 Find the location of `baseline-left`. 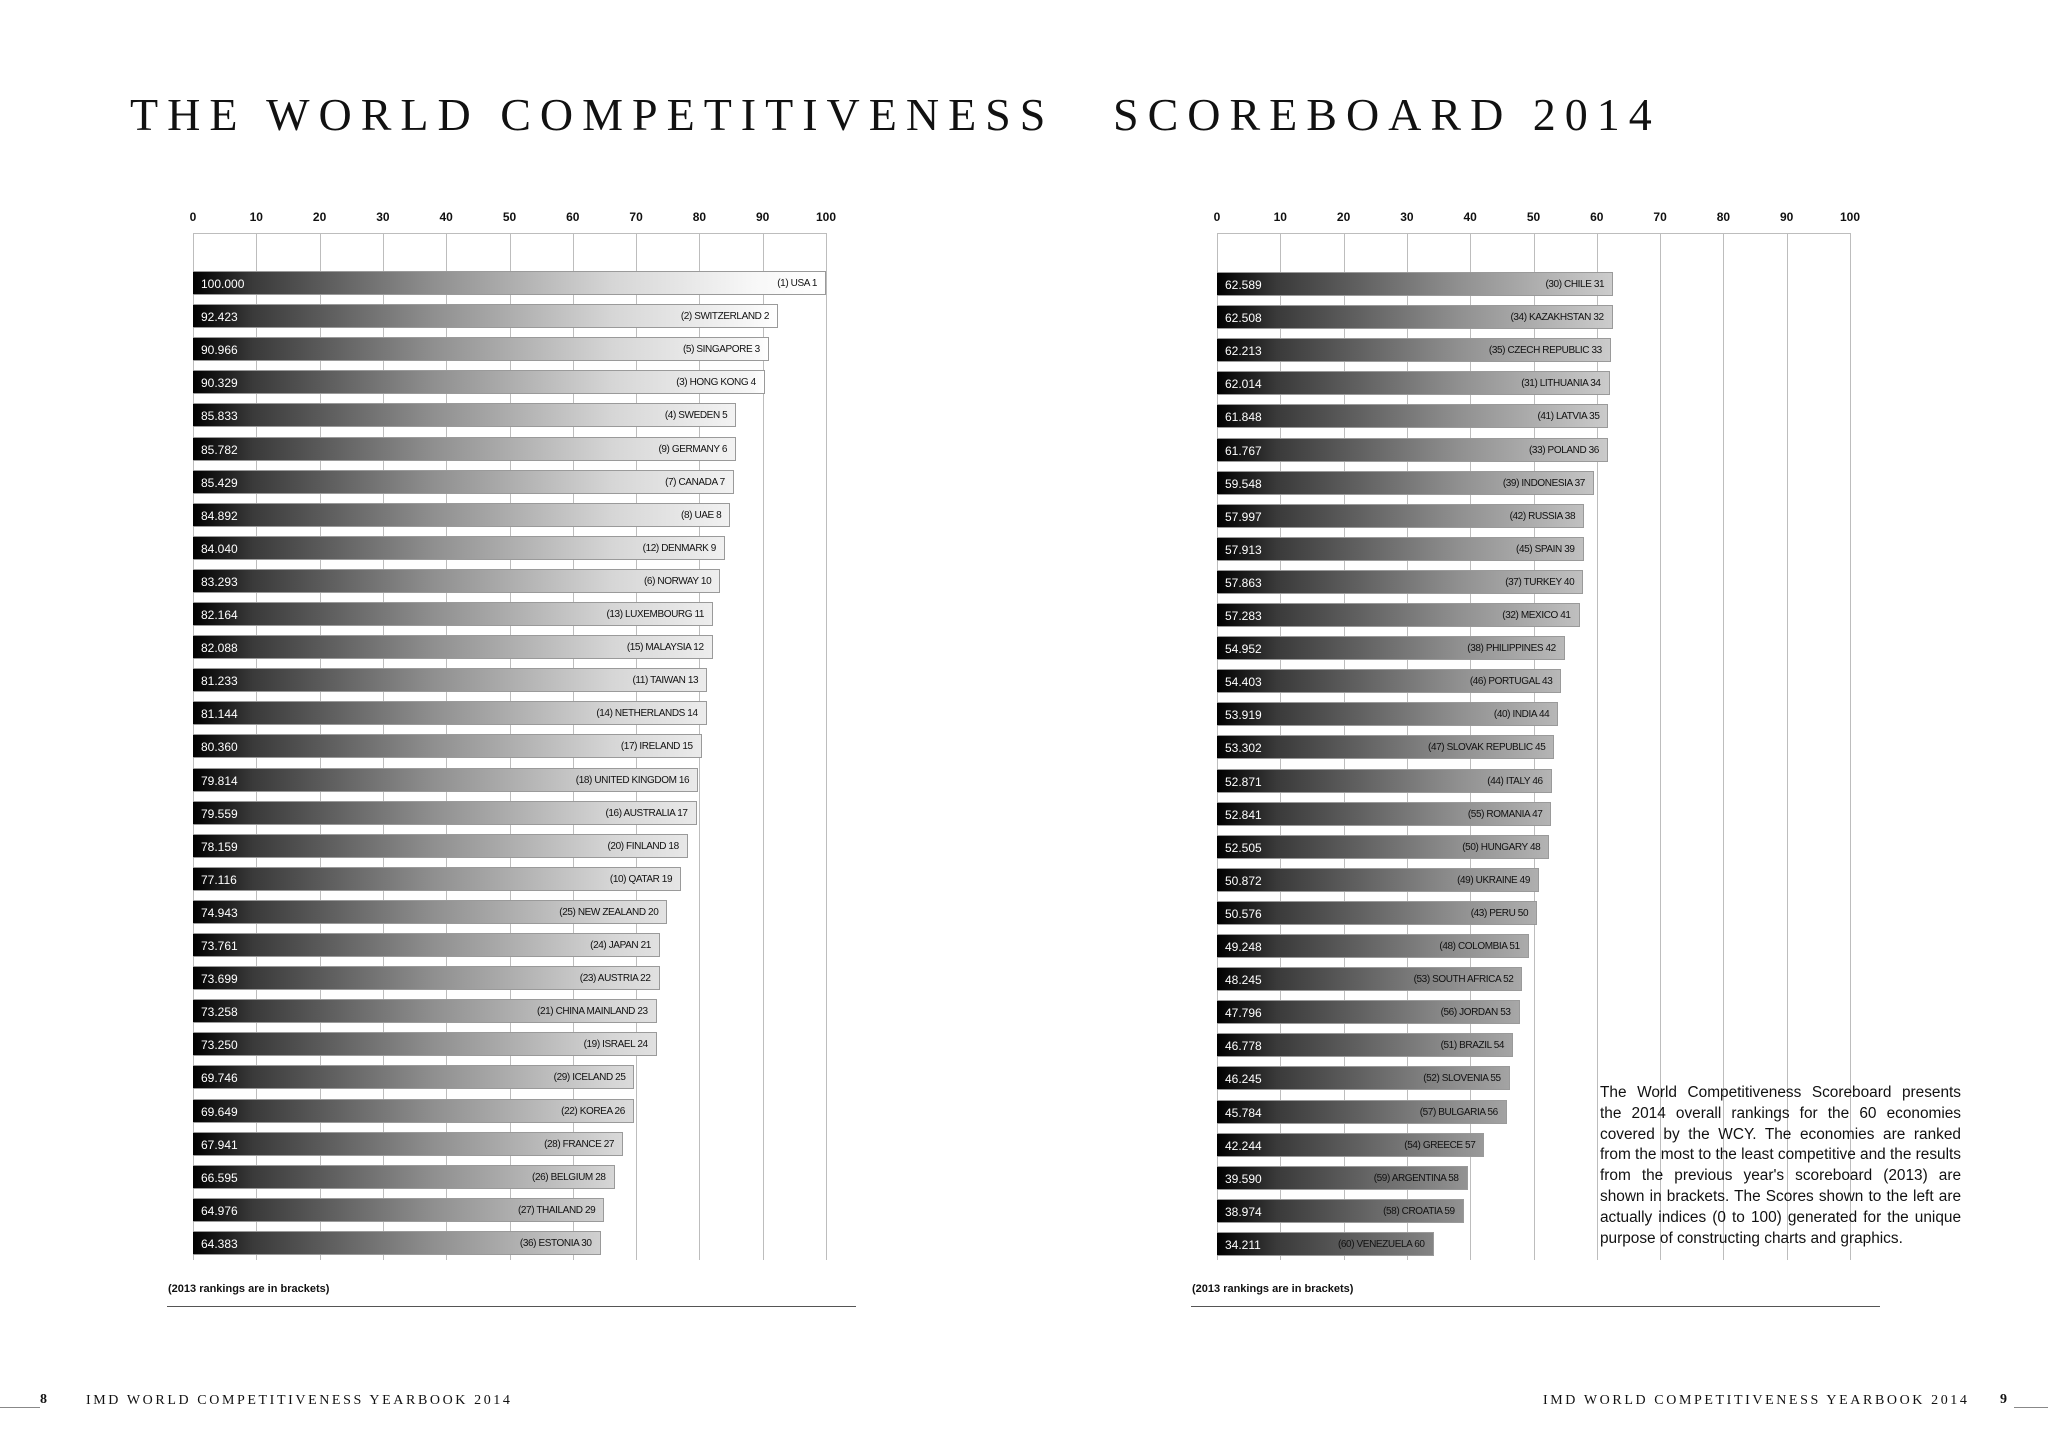

baseline-left is located at coordinates (511, 1306).